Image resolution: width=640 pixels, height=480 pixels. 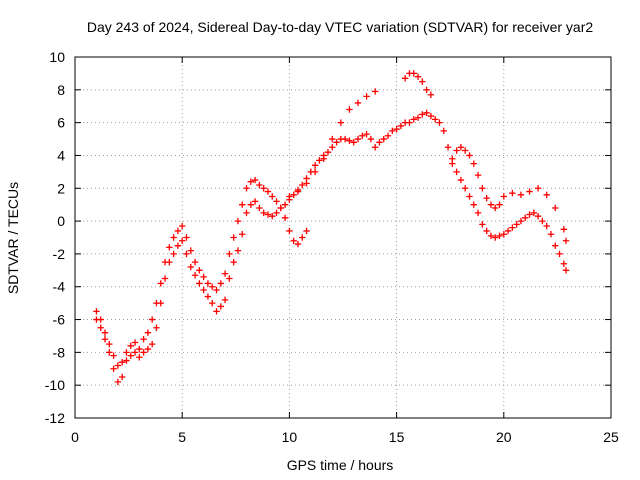 I want to click on x-tick-label: 25, so click(x=611, y=437).